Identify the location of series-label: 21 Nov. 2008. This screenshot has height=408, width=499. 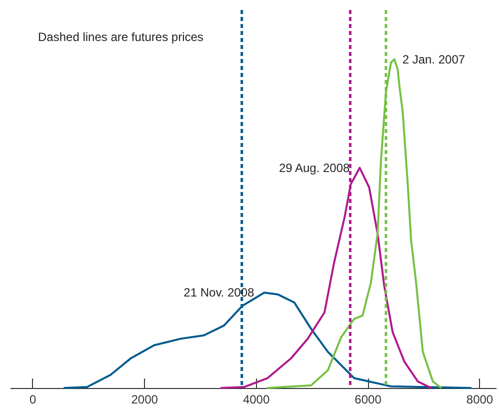
(219, 293).